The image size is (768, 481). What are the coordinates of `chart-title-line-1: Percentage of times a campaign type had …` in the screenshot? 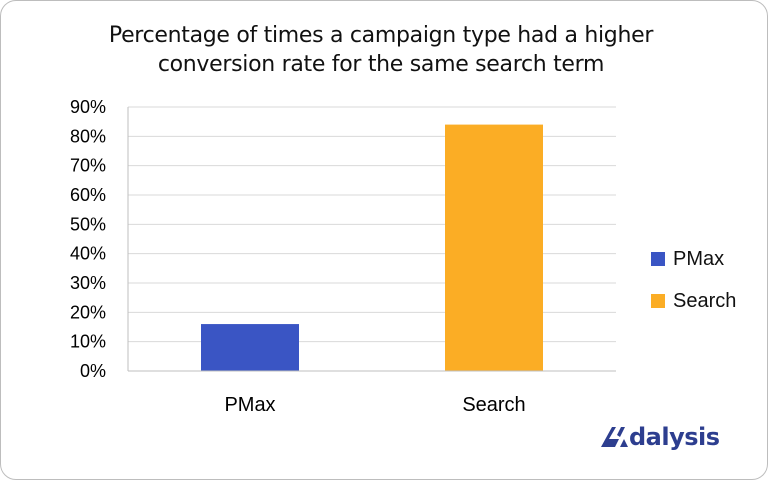 It's located at (381, 35).